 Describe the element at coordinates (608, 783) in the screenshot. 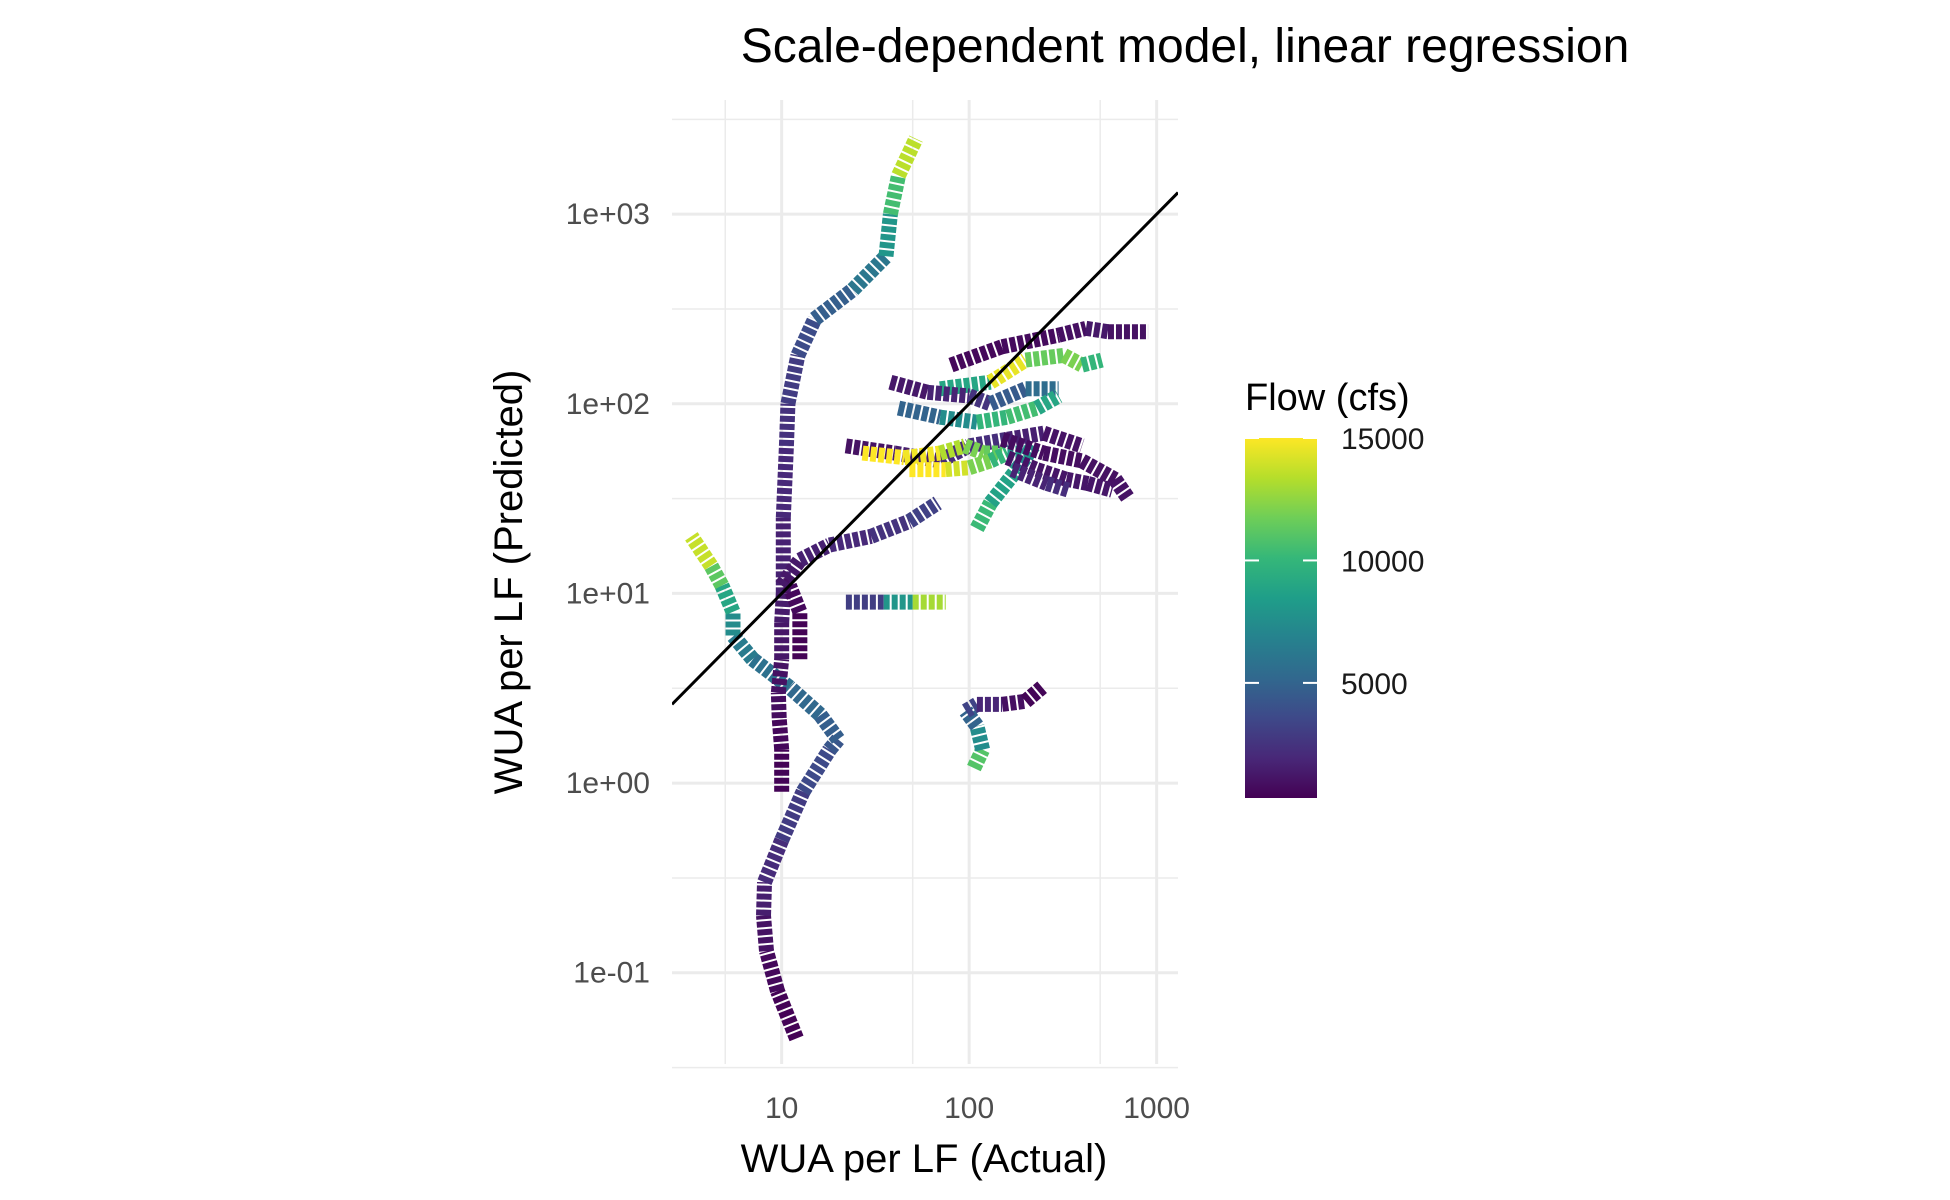

I see `y-tick-label: 1e+00` at that location.